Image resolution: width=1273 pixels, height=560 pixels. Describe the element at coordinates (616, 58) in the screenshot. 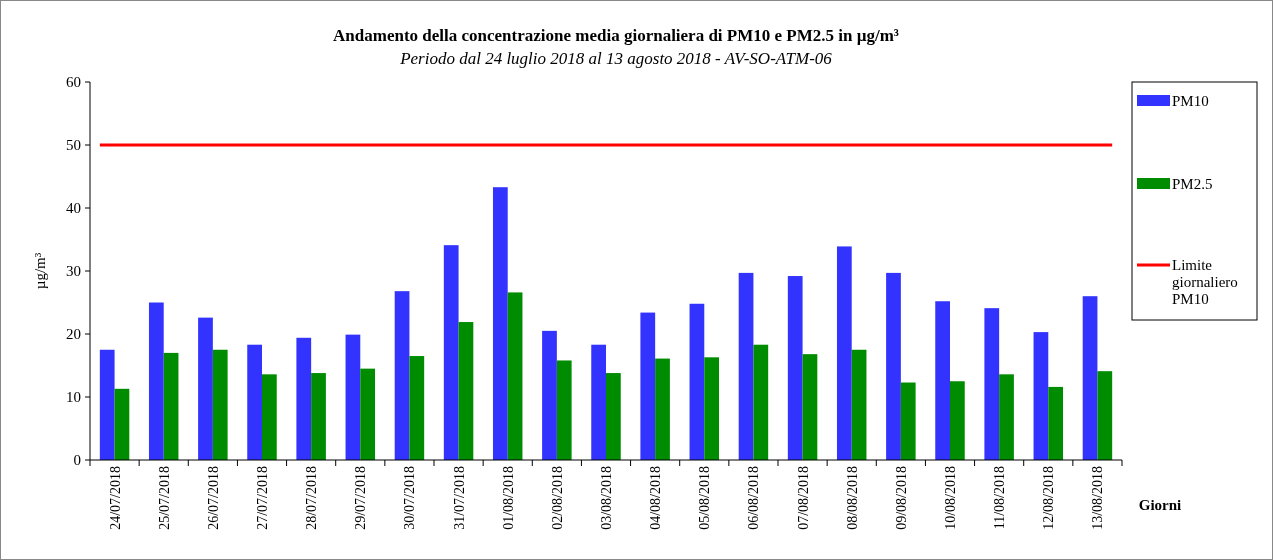

I see `chart-subtitle: Periodo dal 24 luglio 2018 al 13 agosto 2018 - AV-SO-ATM-06` at that location.